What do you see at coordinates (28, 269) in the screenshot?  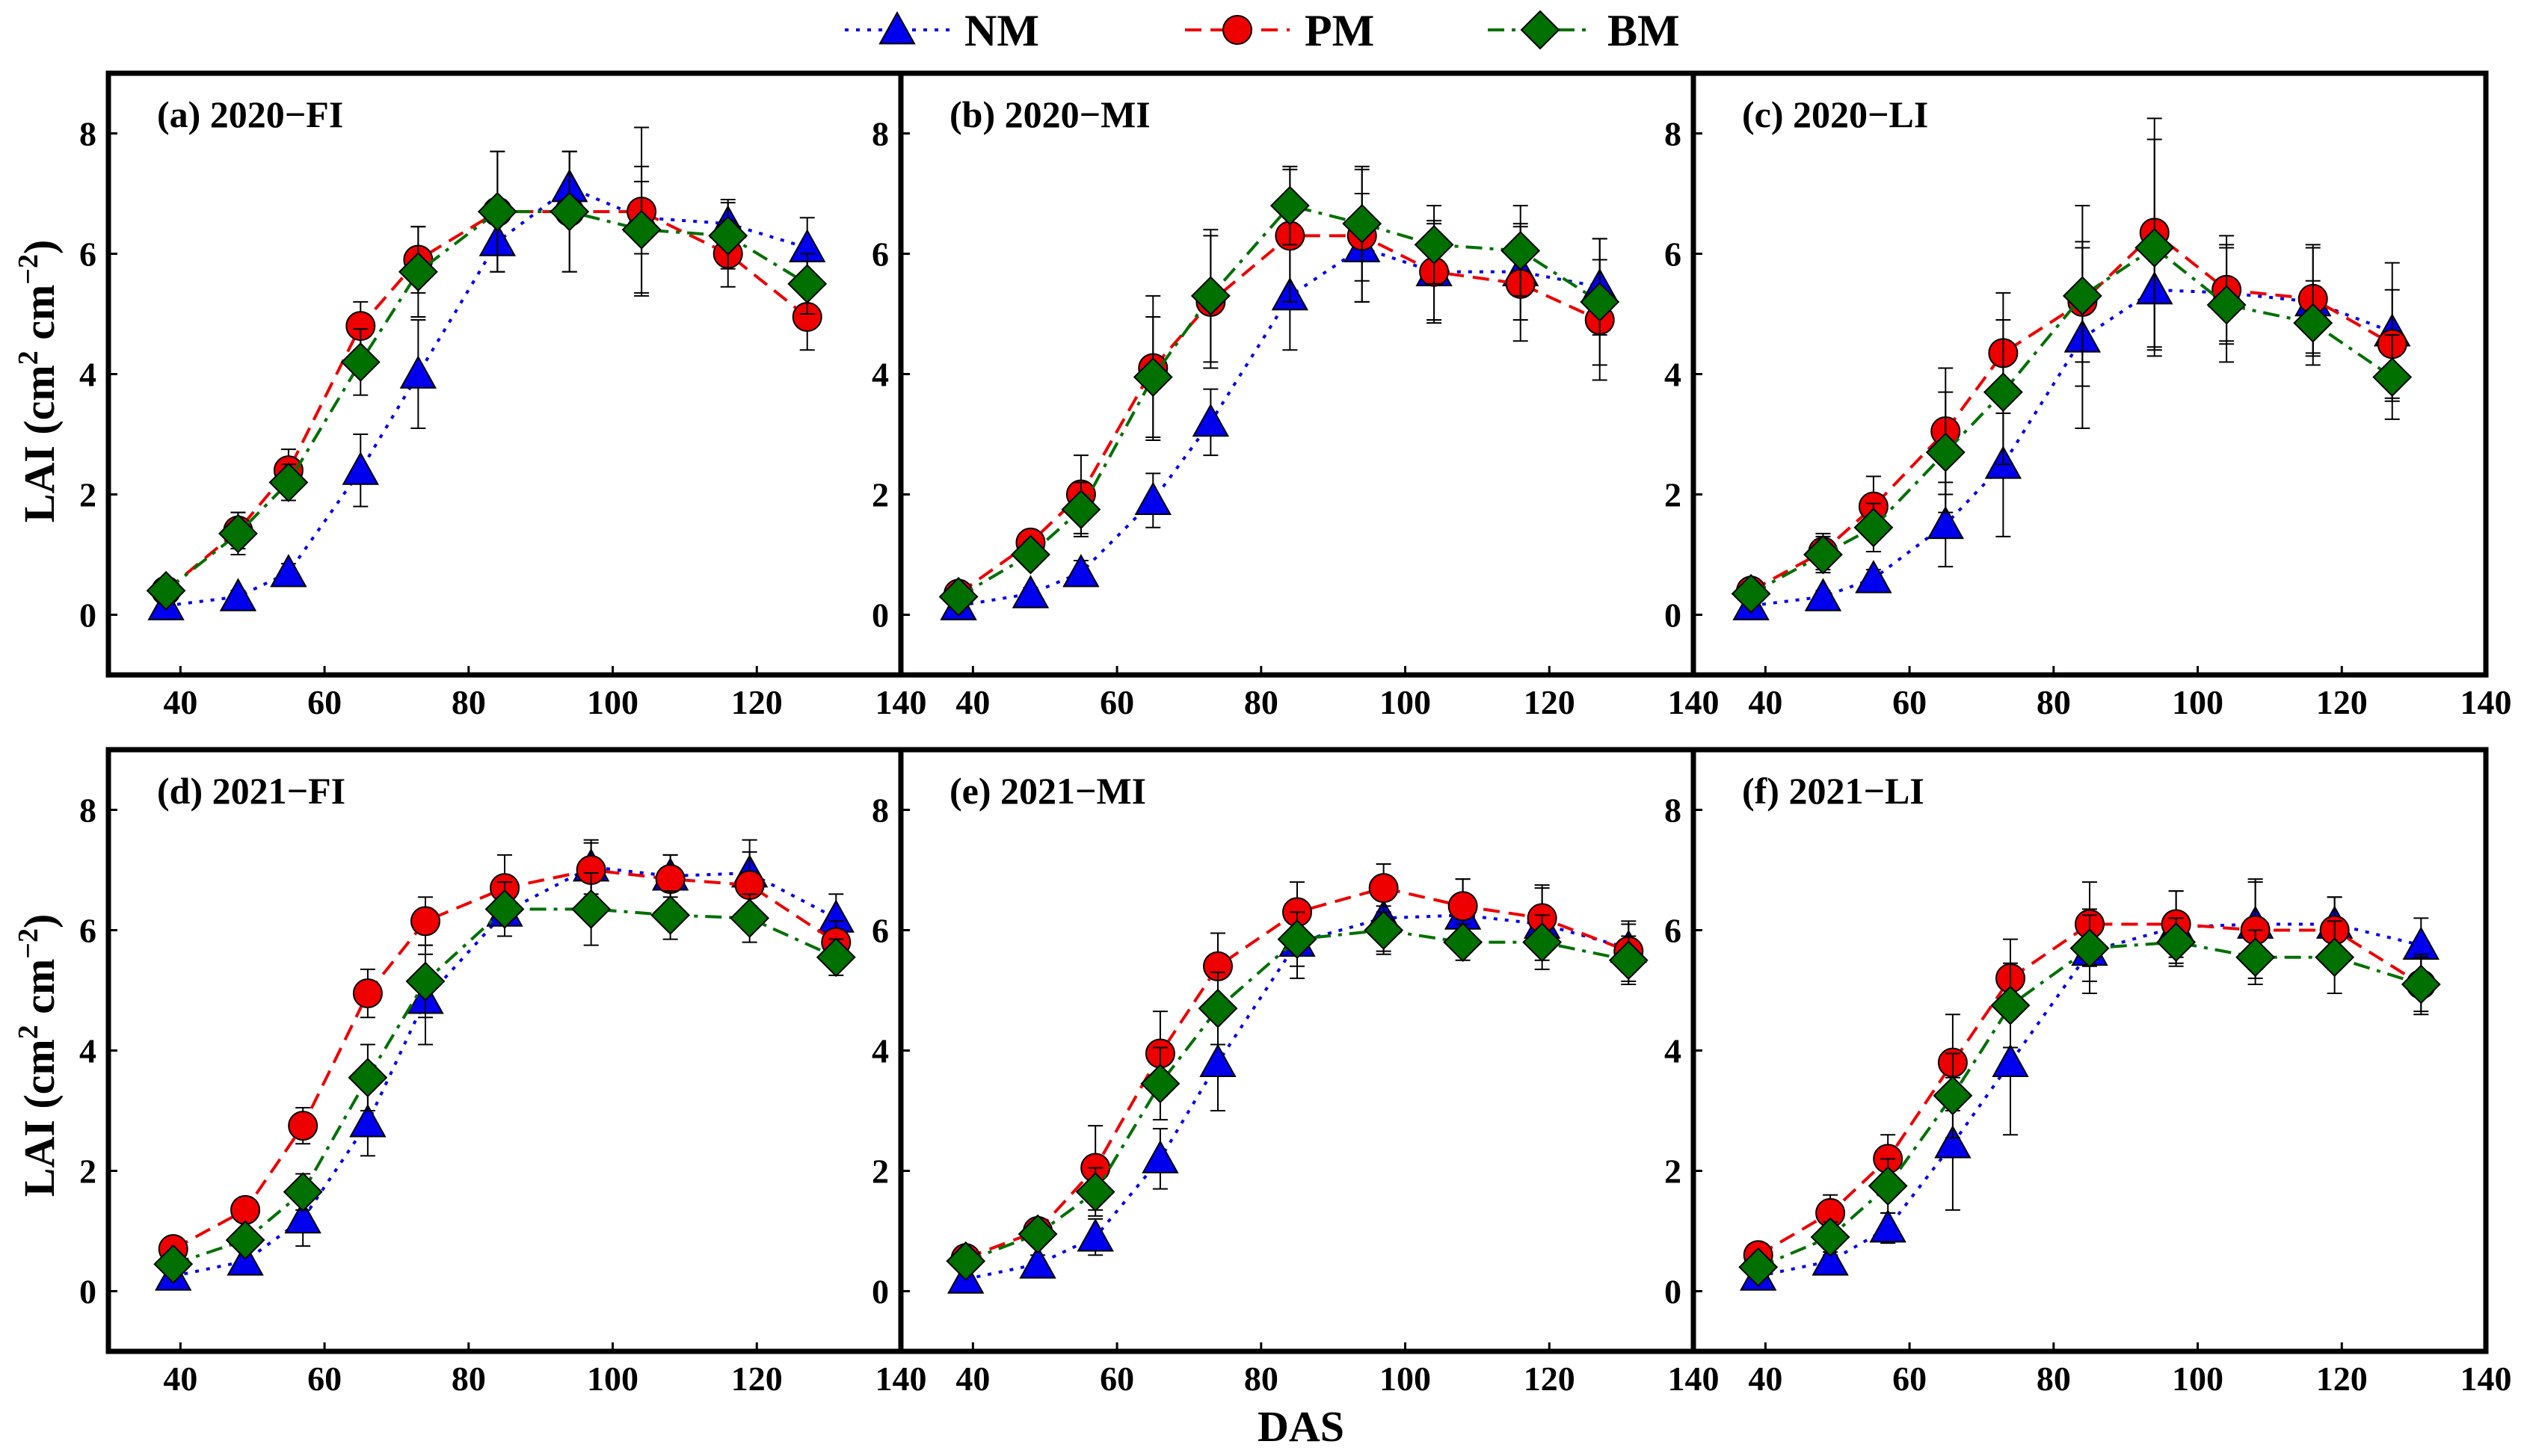 I see `y-axis-title-superscript: −2` at bounding box center [28, 269].